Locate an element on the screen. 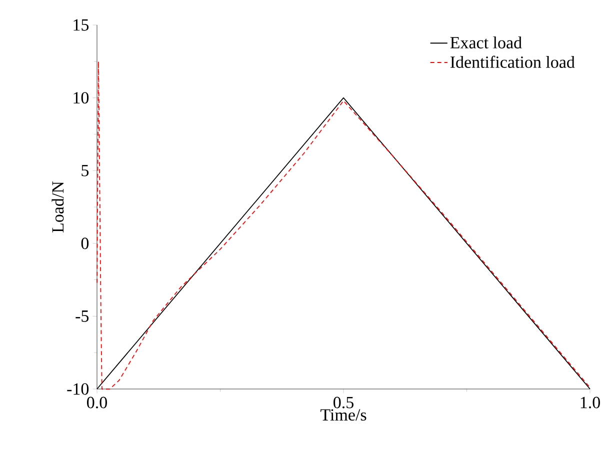 This screenshot has height=461, width=610. y-tick-label: 15 is located at coordinates (81, 25).